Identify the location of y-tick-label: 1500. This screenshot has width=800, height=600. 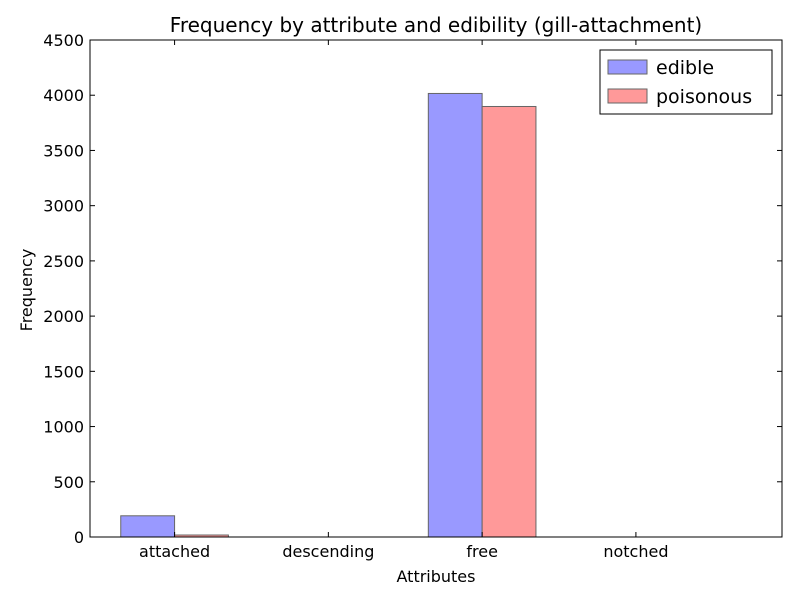
(63, 371).